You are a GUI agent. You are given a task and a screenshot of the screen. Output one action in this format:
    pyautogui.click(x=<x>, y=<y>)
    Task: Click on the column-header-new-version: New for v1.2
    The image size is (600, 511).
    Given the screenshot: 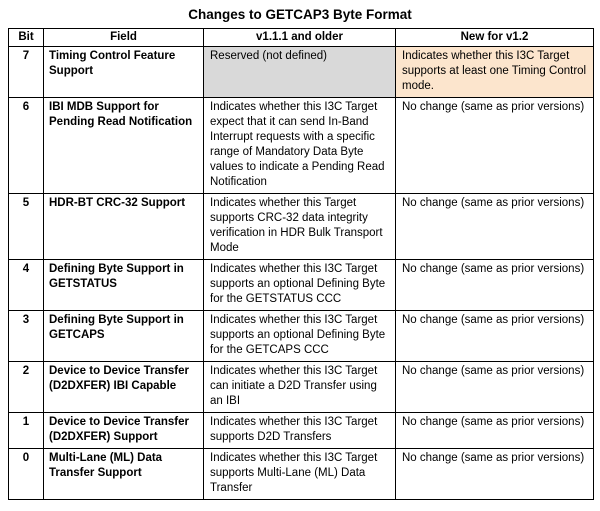 What is the action you would take?
    pyautogui.click(x=494, y=37)
    